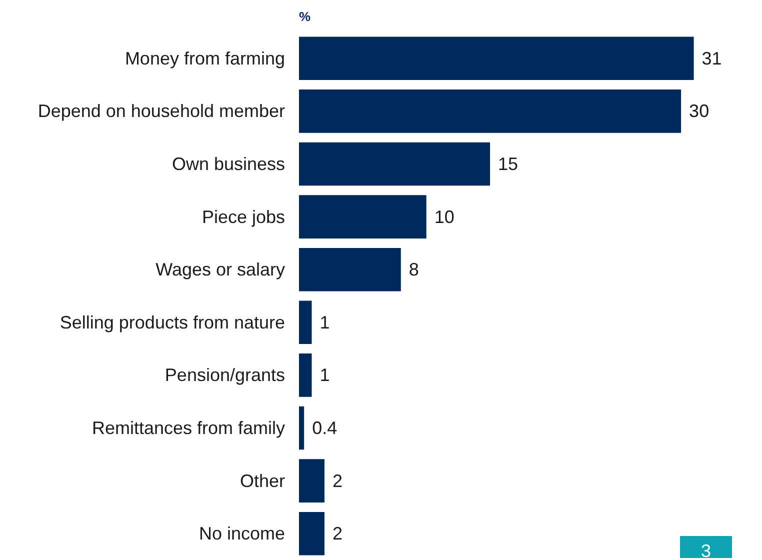  Describe the element at coordinates (706, 550) in the screenshot. I see `text: 3` at that location.